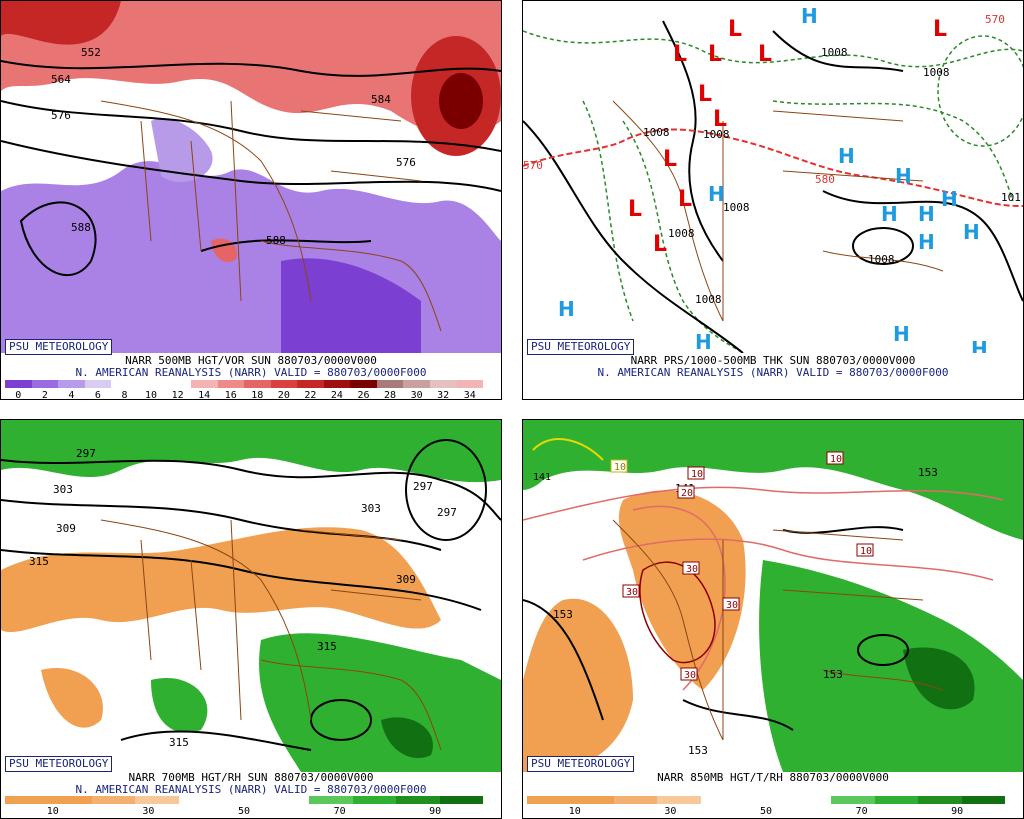 The width and height of the screenshot is (1024, 819). Describe the element at coordinates (542, 477) in the screenshot. I see `contour-label: 141` at that location.